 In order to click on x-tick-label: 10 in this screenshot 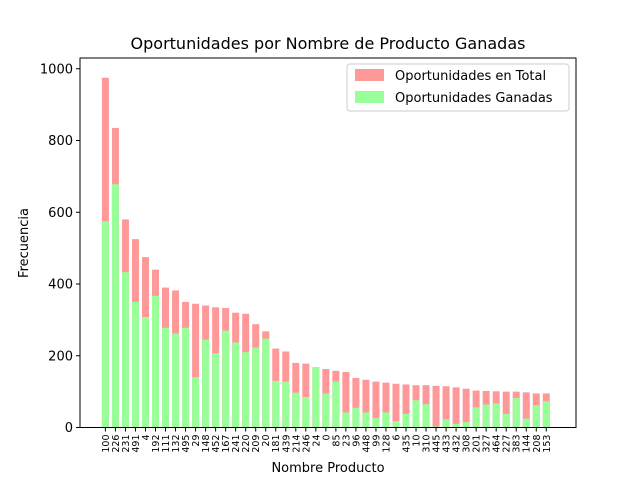, I will do `click(417, 441)`.